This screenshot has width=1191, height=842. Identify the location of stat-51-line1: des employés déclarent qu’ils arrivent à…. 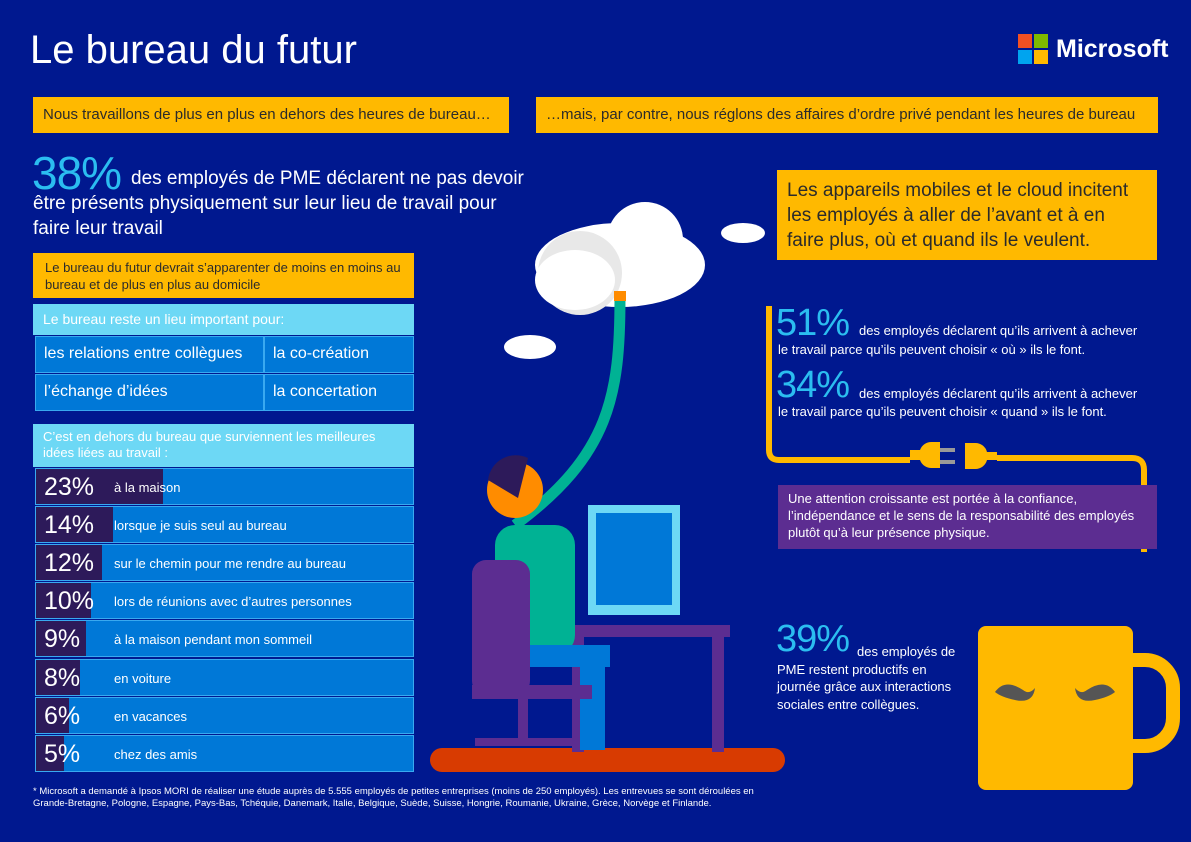
(998, 330).